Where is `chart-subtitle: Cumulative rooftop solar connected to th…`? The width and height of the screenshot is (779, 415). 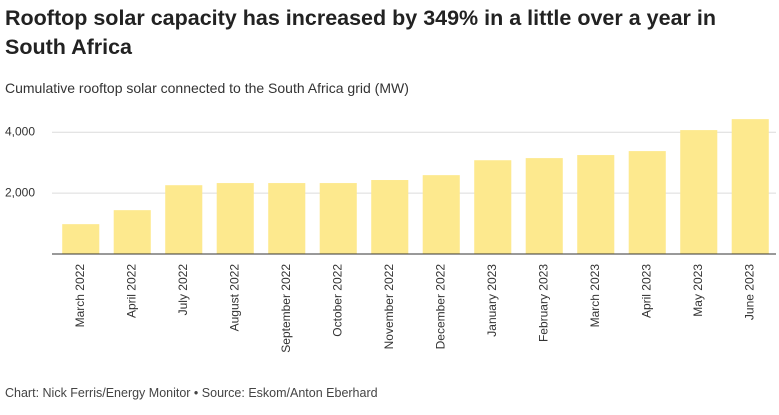
chart-subtitle: Cumulative rooftop solar connected to th… is located at coordinates (207, 88).